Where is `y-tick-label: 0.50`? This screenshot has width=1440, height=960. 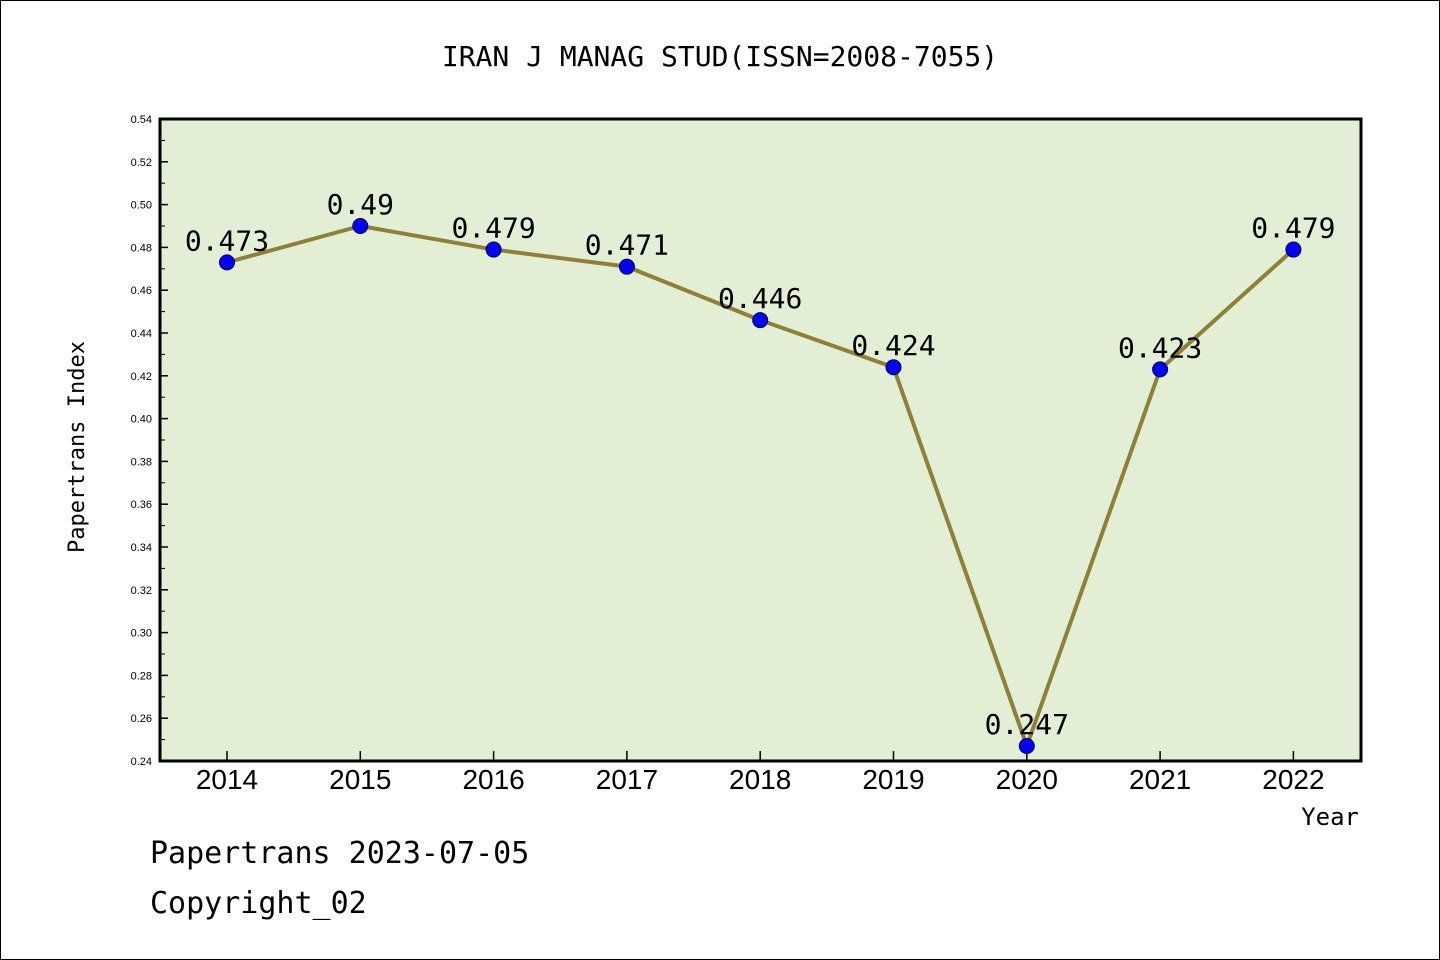 y-tick-label: 0.50 is located at coordinates (141, 206).